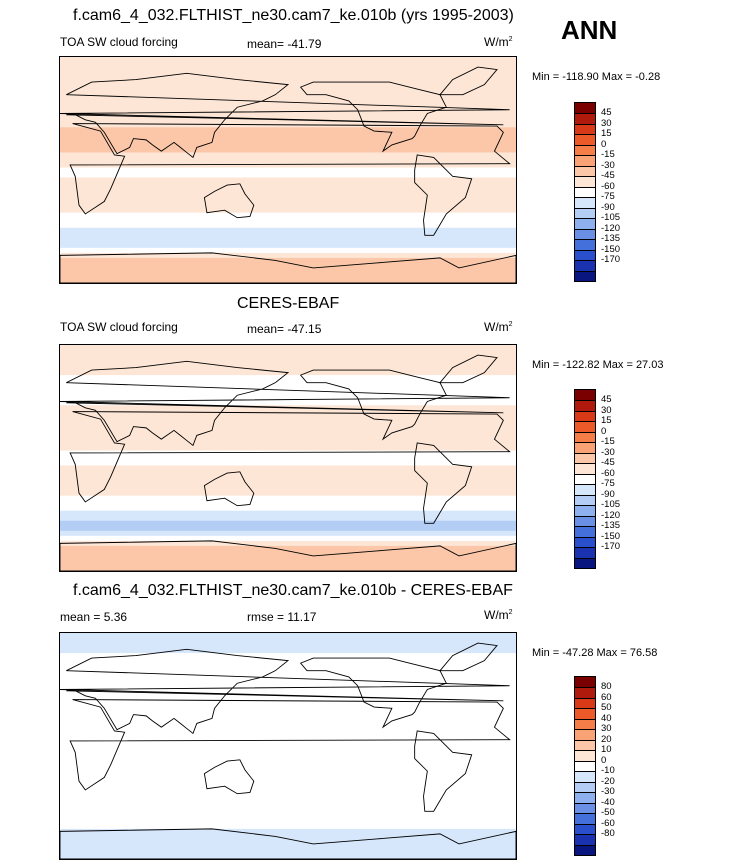 The image size is (732, 865). Describe the element at coordinates (611, 526) in the screenshot. I see `colorbar-tick-label: -135` at that location.